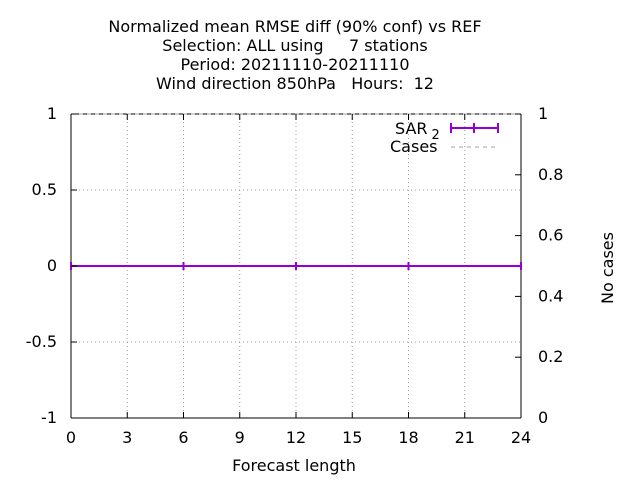  I want to click on x-tick-label: 6, so click(183, 437).